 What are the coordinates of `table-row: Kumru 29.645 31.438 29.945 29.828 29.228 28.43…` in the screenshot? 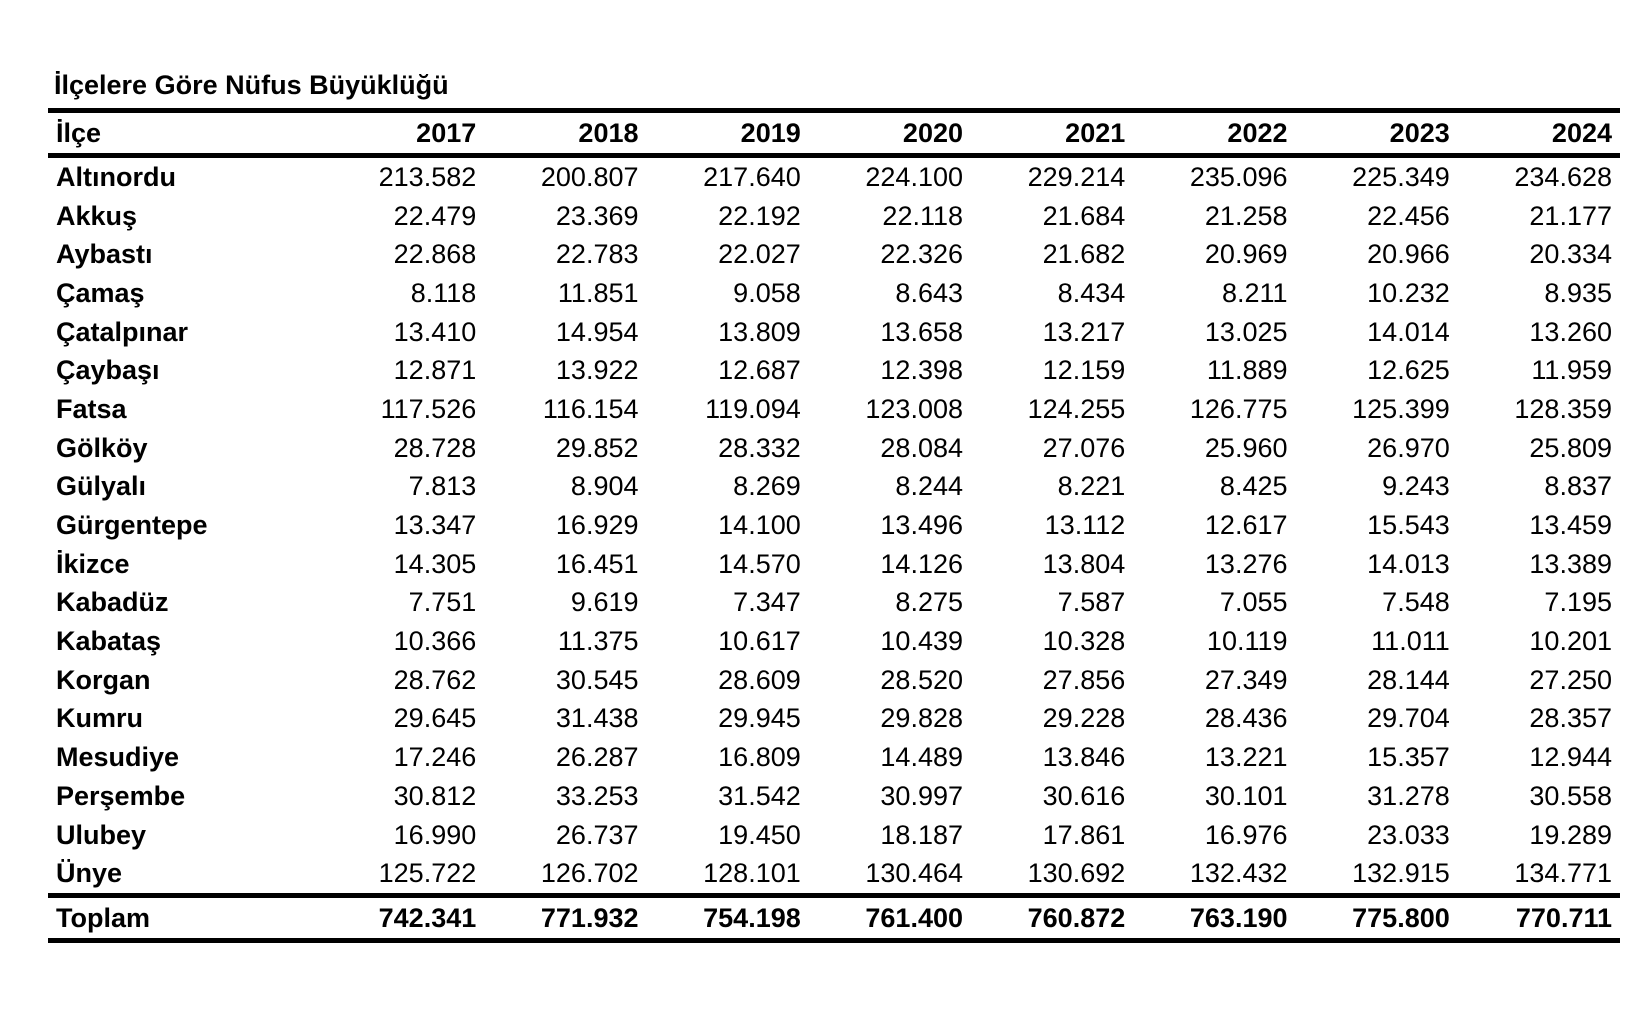 It's located at (834, 719).